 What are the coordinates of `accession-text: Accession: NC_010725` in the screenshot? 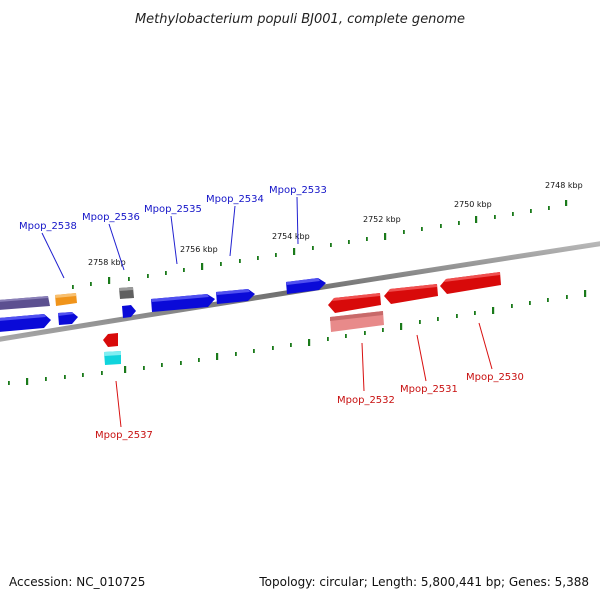 It's located at (77, 582).